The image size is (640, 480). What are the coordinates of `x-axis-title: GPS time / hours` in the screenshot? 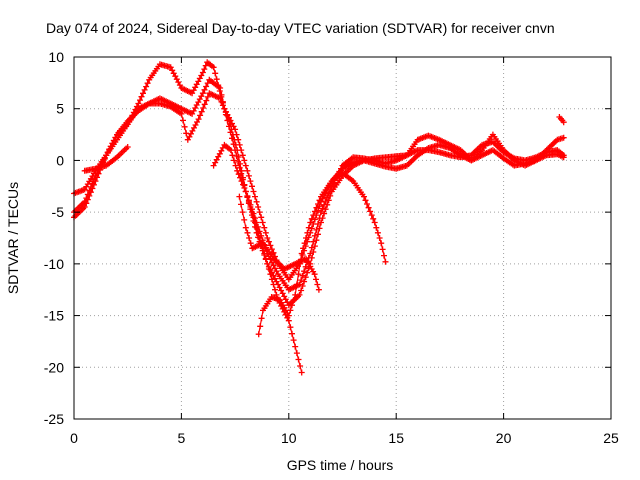 It's located at (340, 465).